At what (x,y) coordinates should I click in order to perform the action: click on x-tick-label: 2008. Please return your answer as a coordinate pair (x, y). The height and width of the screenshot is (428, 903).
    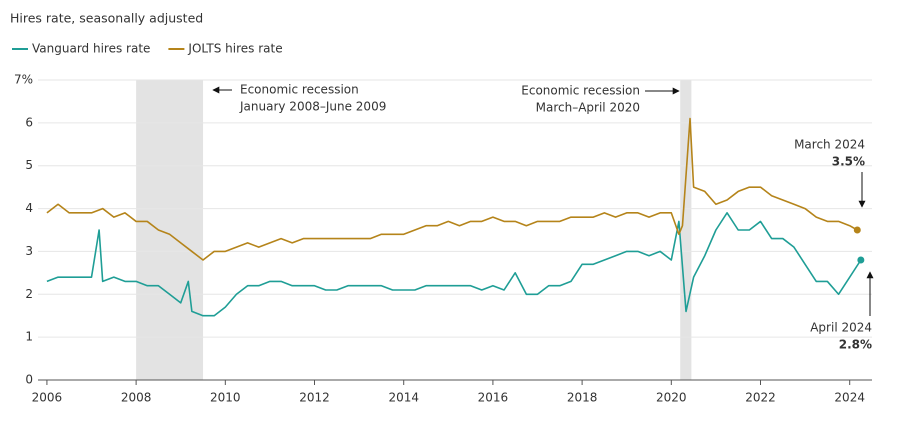
    Looking at the image, I should click on (136, 398).